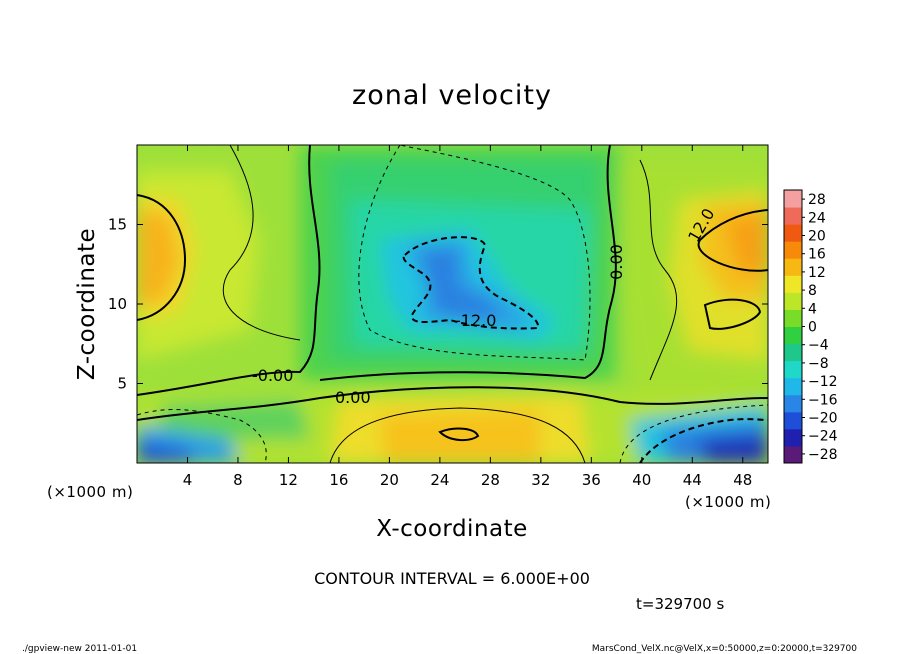  What do you see at coordinates (117, 304) in the screenshot?
I see `y-tick-label: 10` at bounding box center [117, 304].